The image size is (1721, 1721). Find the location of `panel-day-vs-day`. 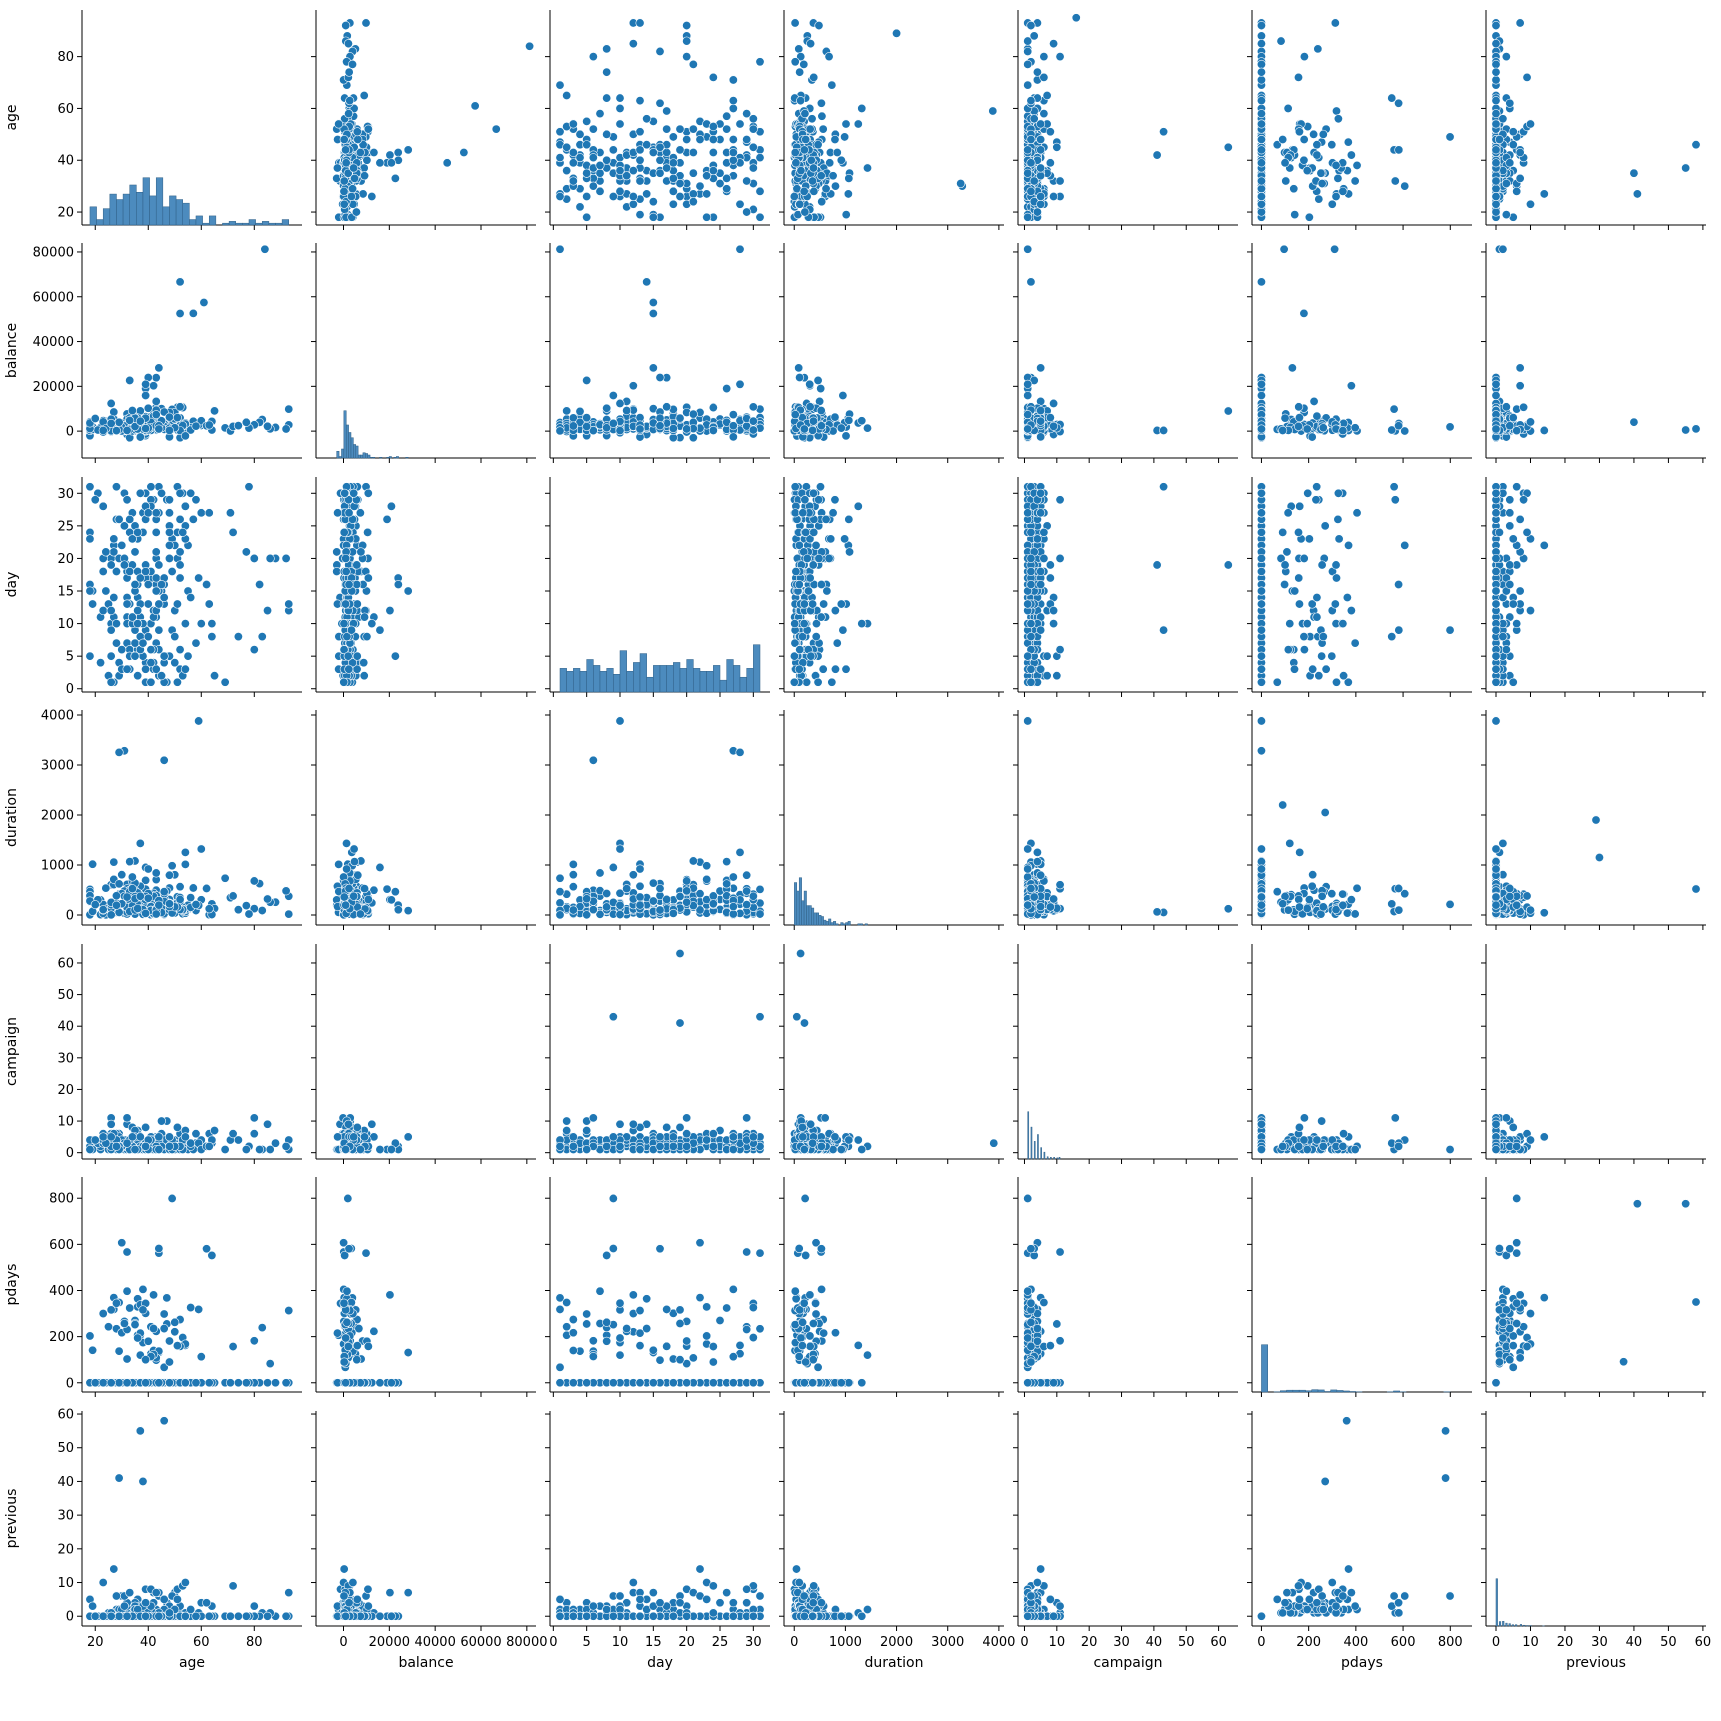

panel-day-vs-day is located at coordinates (657, 587).